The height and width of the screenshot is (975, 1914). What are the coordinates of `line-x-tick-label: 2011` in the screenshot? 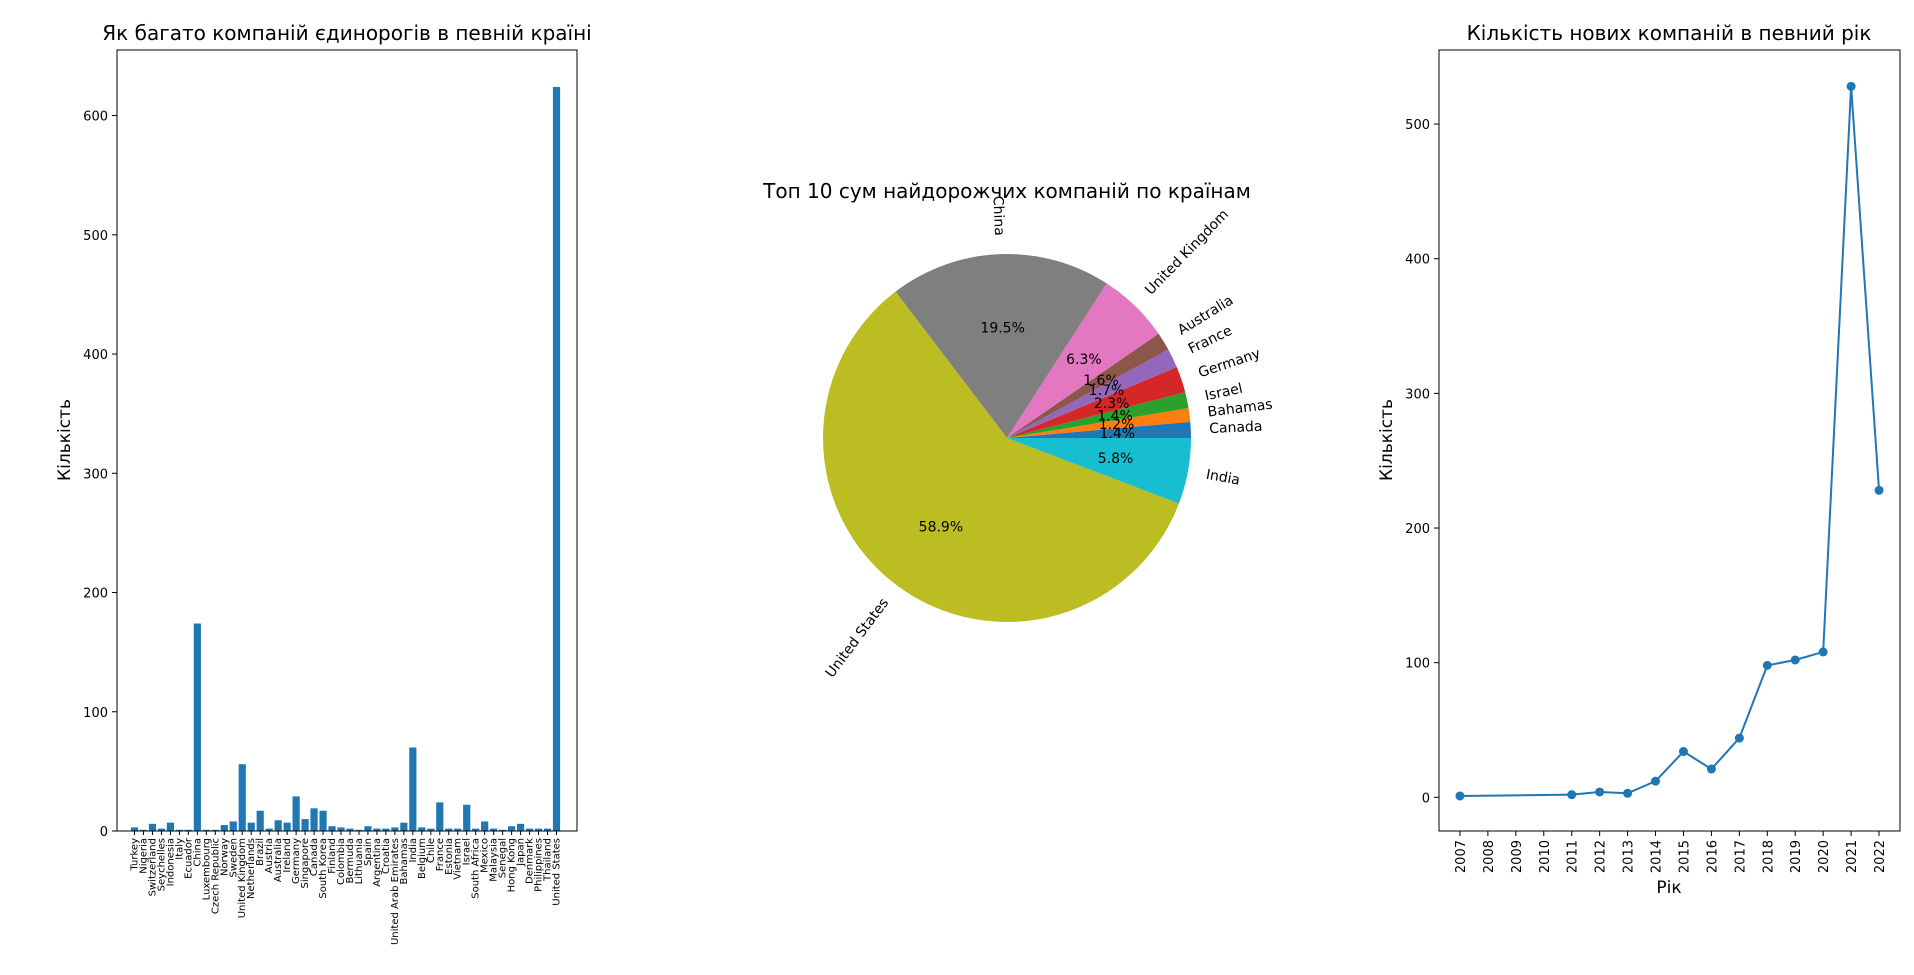 It's located at (1573, 856).